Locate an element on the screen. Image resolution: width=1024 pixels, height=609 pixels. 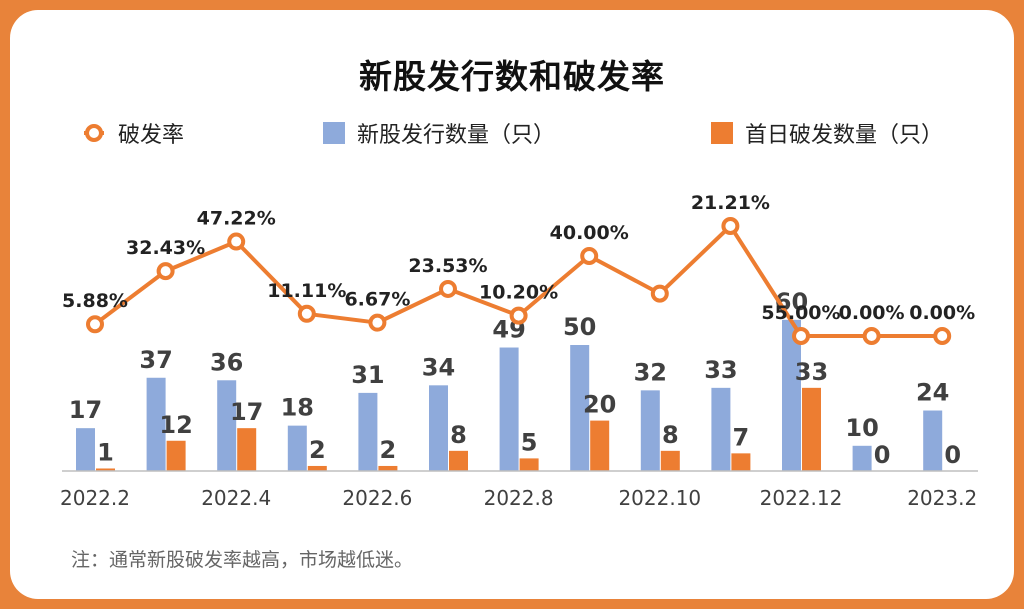
data-label-broken: 12 is located at coordinates (175, 425).